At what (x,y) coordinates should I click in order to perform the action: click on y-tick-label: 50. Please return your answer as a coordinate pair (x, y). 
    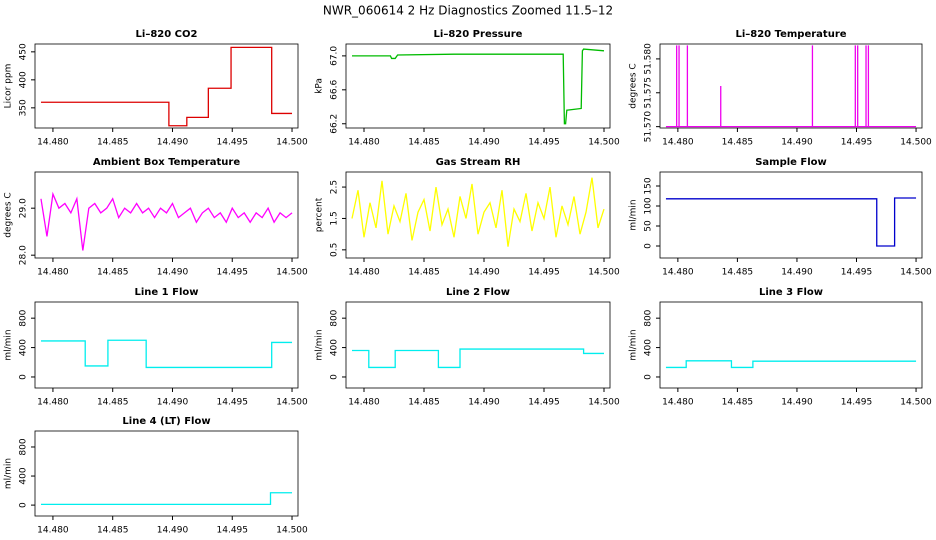
    Looking at the image, I should click on (649, 226).